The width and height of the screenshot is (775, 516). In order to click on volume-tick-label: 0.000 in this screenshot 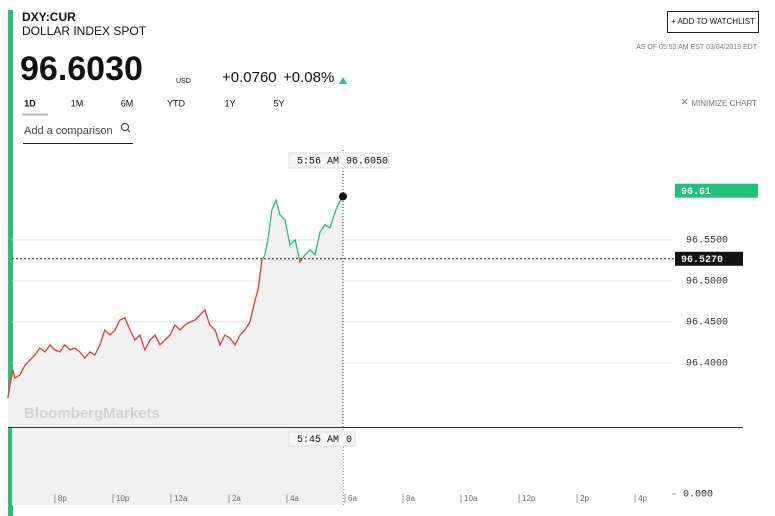, I will do `click(698, 495)`.